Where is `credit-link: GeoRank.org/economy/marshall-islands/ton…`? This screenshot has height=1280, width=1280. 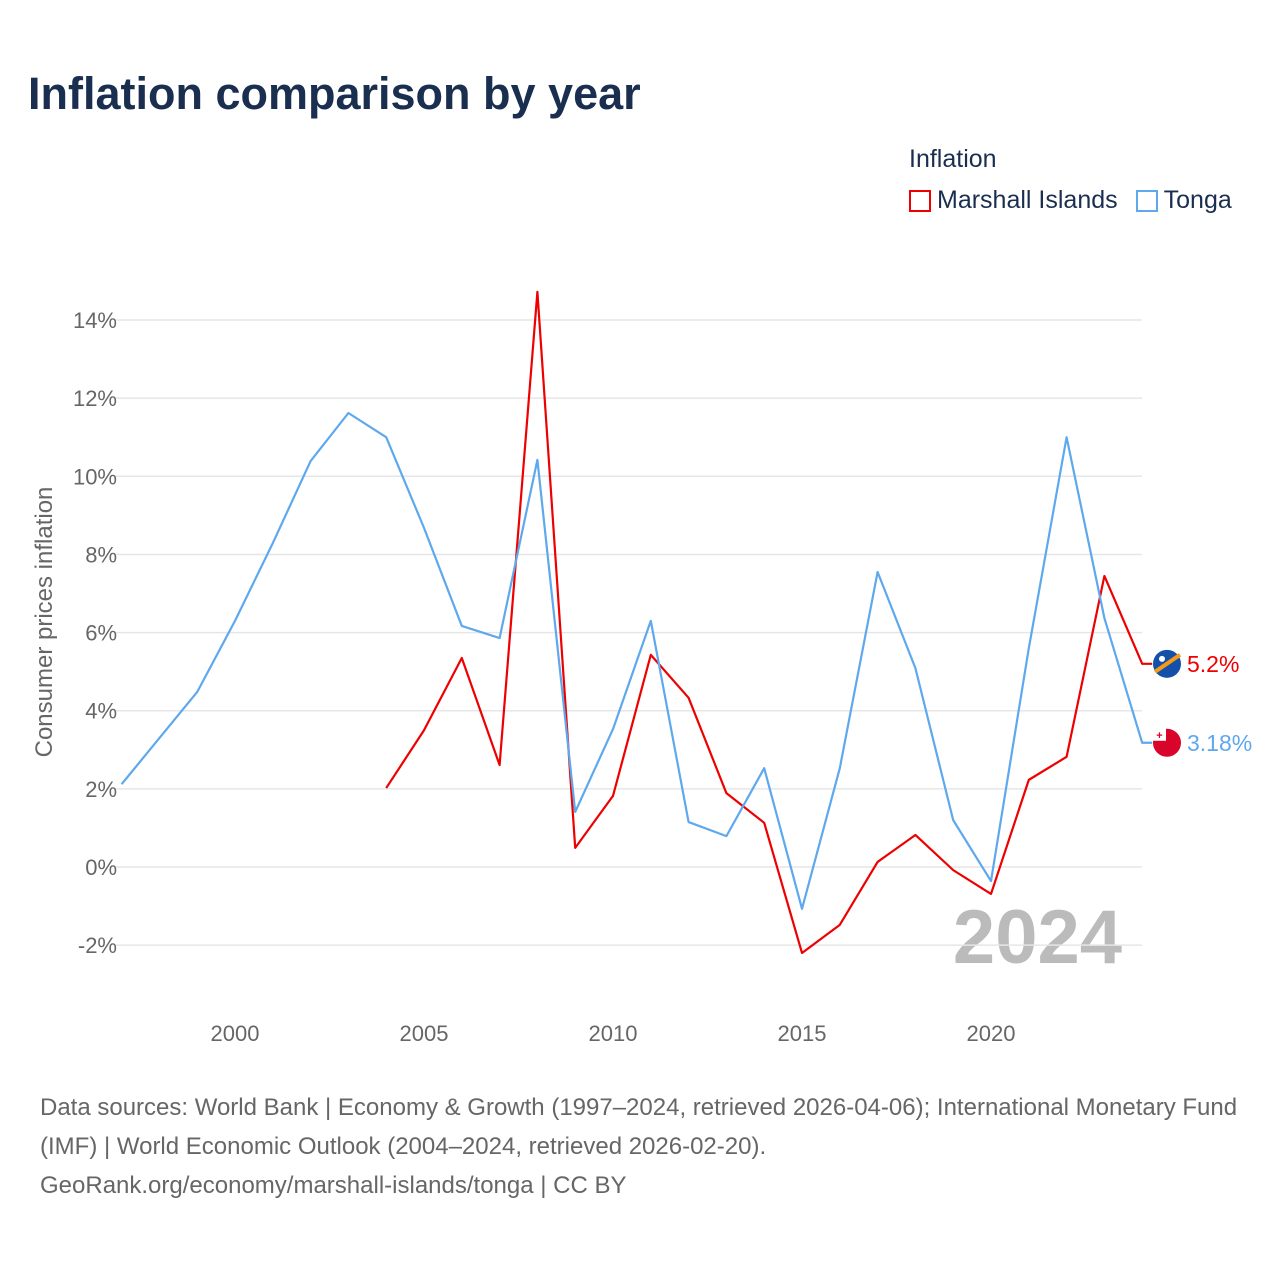
credit-link: GeoRank.org/economy/marshall-islands/ton… is located at coordinates (333, 1185).